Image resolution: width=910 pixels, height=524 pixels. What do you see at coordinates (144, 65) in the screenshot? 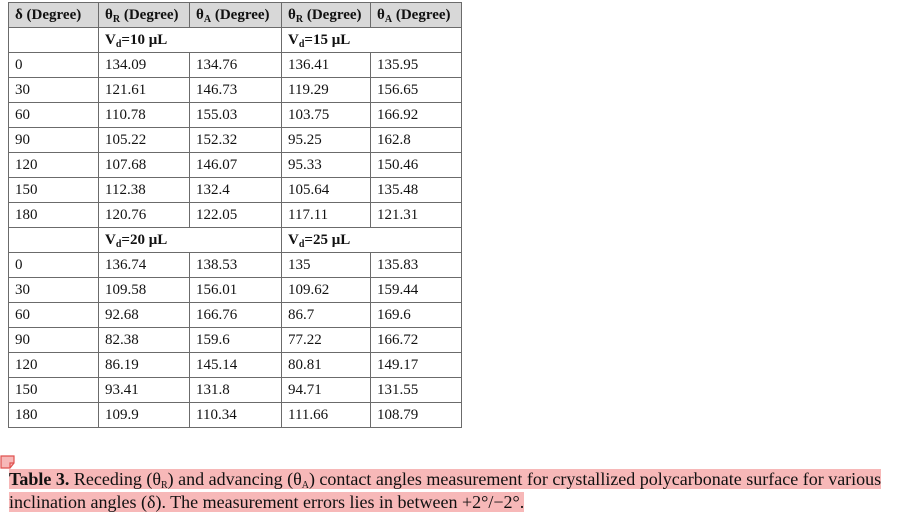
I see `measurement-cell: 134.09` at bounding box center [144, 65].